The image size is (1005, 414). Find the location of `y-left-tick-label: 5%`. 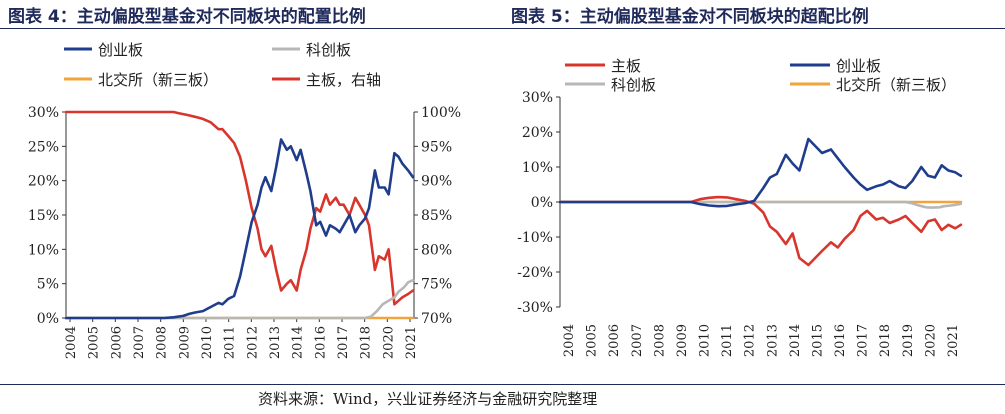

y-left-tick-label: 5% is located at coordinates (48, 285).